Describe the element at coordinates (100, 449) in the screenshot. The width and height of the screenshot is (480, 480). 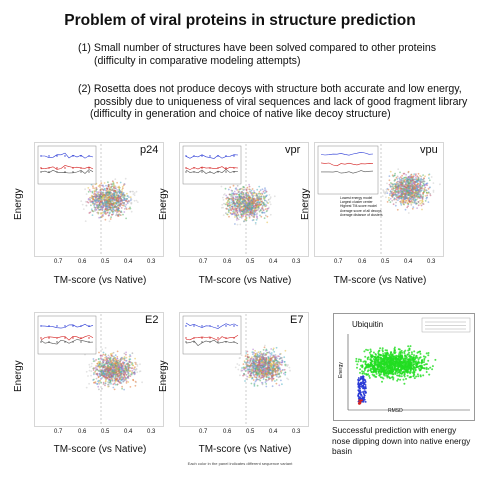
I see `xlabel-e2: TM-score (vs Native)` at that location.